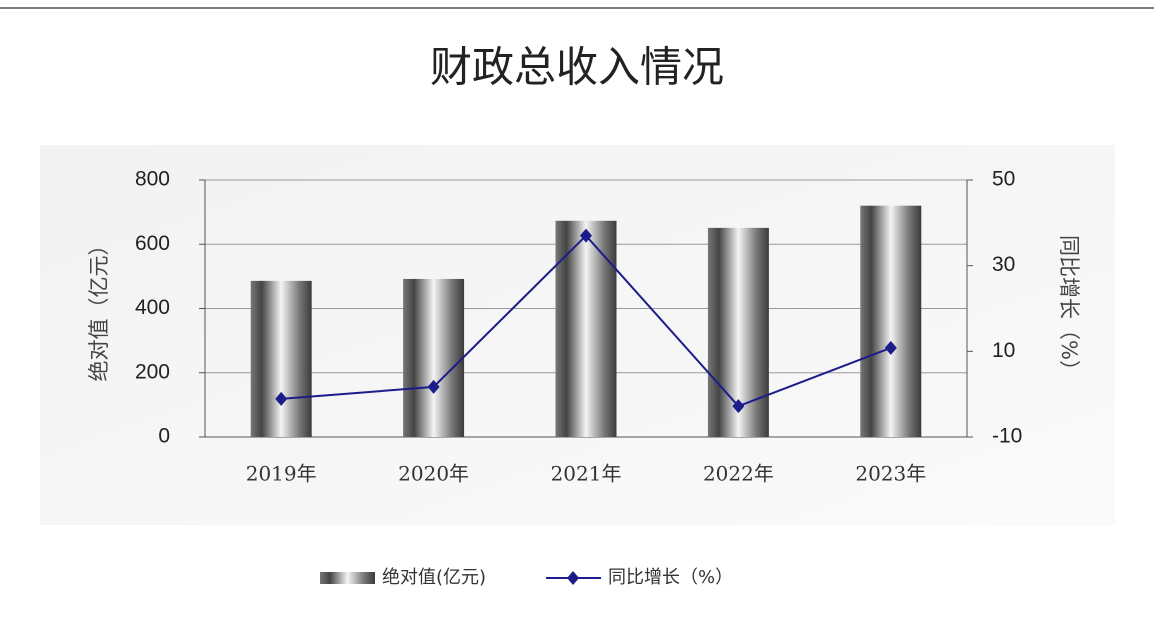 The image size is (1154, 631). Describe the element at coordinates (738, 474) in the screenshot. I see `x-tick-label: 2022年` at that location.